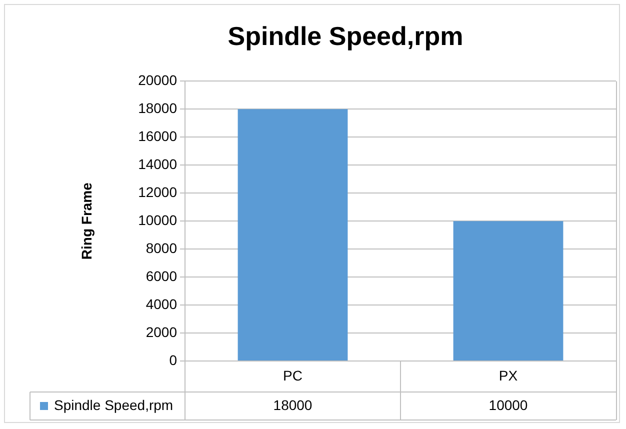 The width and height of the screenshot is (626, 429). What do you see at coordinates (158, 192) in the screenshot?
I see `y-tick-label: 12000` at bounding box center [158, 192].